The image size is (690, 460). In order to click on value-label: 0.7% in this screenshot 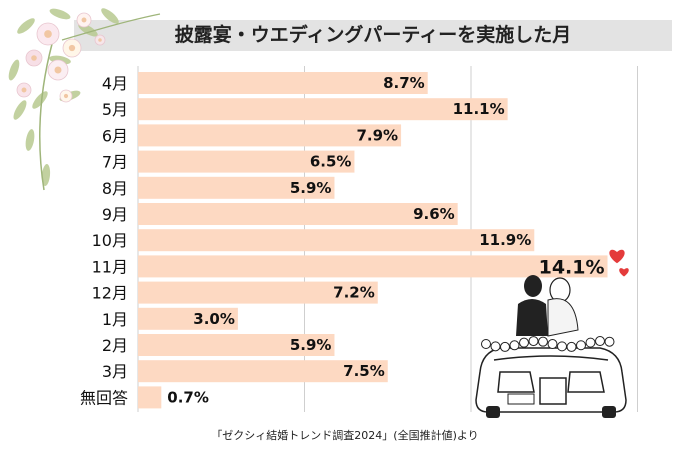, I will do `click(188, 397)`.